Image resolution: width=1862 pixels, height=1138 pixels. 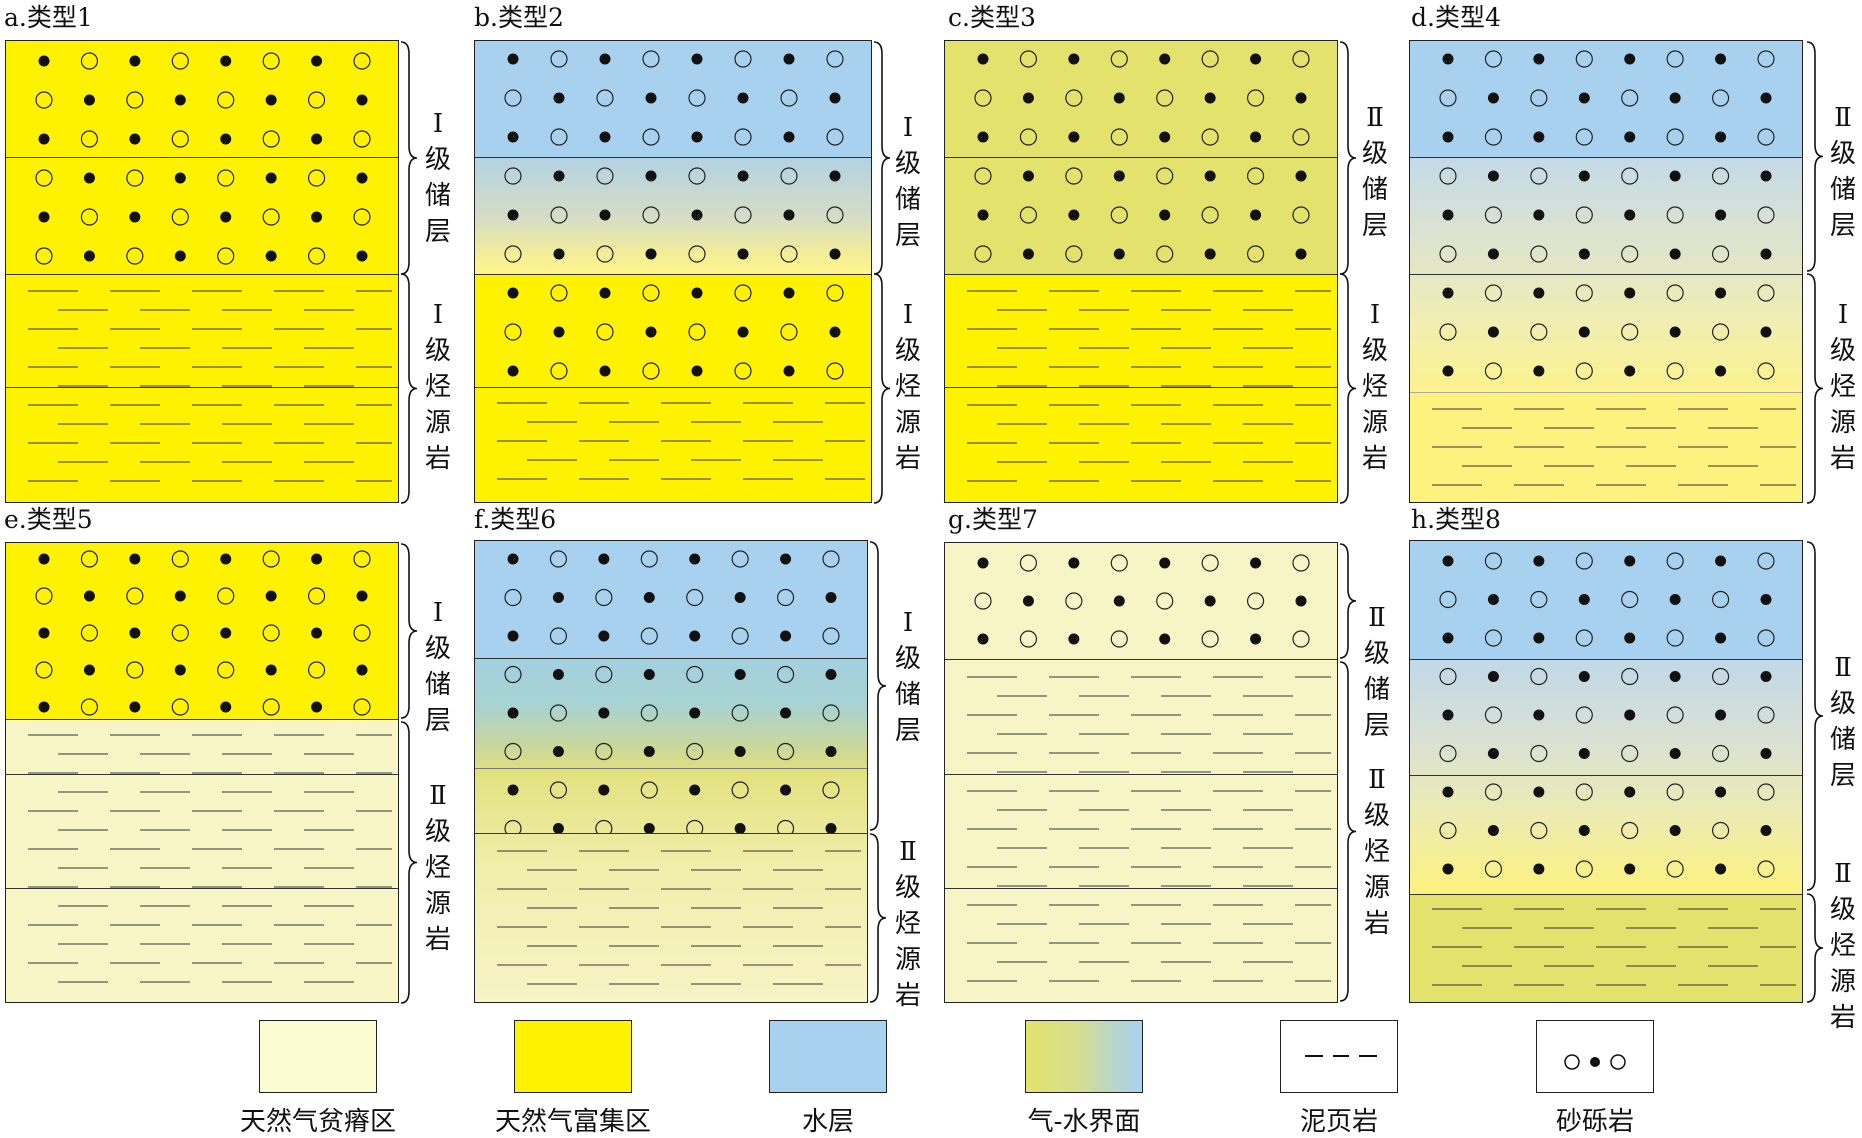 I want to click on gas-poor-layer, so click(x=202, y=860).